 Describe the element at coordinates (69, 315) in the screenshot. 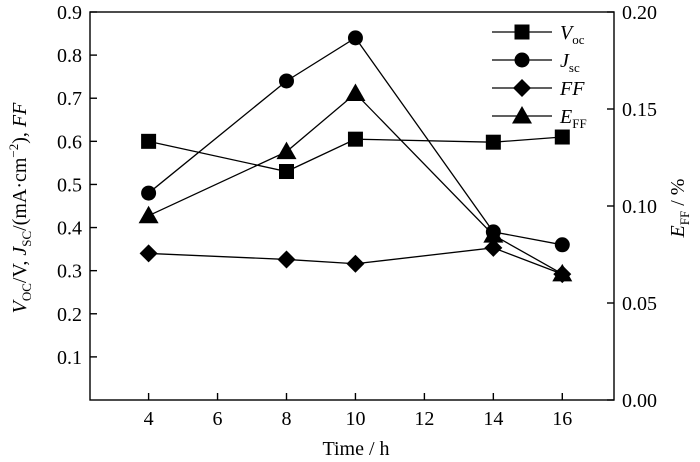

I see `y-left-tick-label: 0.2` at that location.